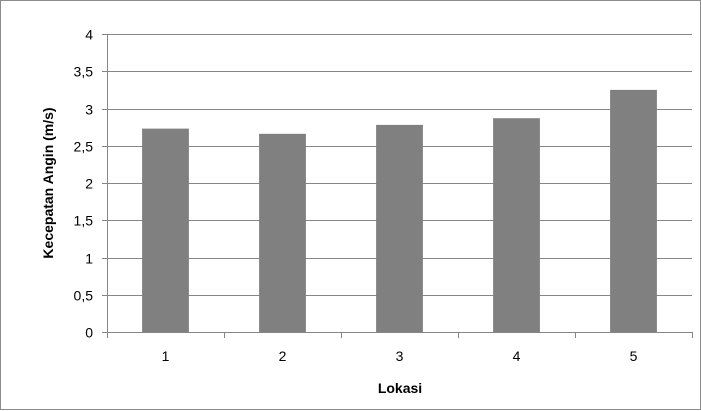 The image size is (701, 411). I want to click on y-axis-title: Kecepatan Angin (m/s), so click(48, 182).